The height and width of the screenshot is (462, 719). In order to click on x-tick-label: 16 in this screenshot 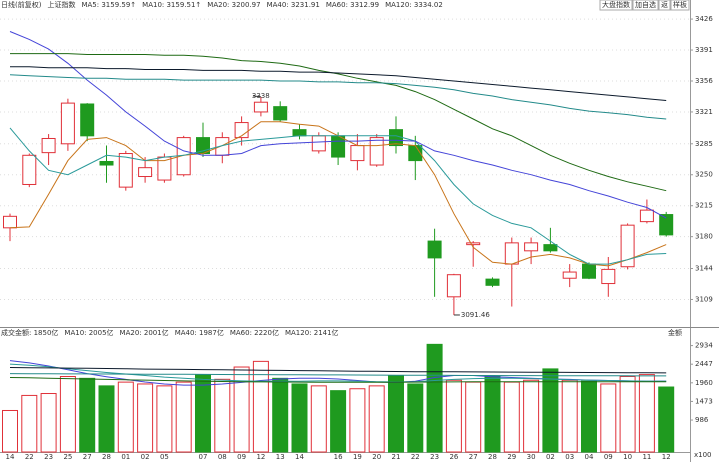, I will do `click(338, 457)`.